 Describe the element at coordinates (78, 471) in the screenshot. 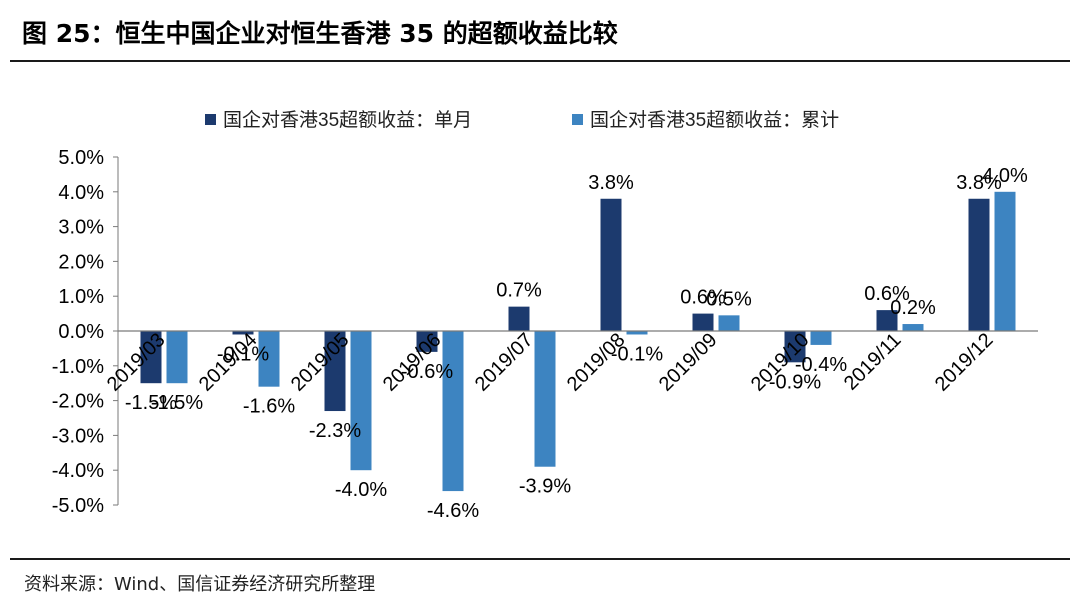

I see `y-tick-label: -4.0%` at that location.